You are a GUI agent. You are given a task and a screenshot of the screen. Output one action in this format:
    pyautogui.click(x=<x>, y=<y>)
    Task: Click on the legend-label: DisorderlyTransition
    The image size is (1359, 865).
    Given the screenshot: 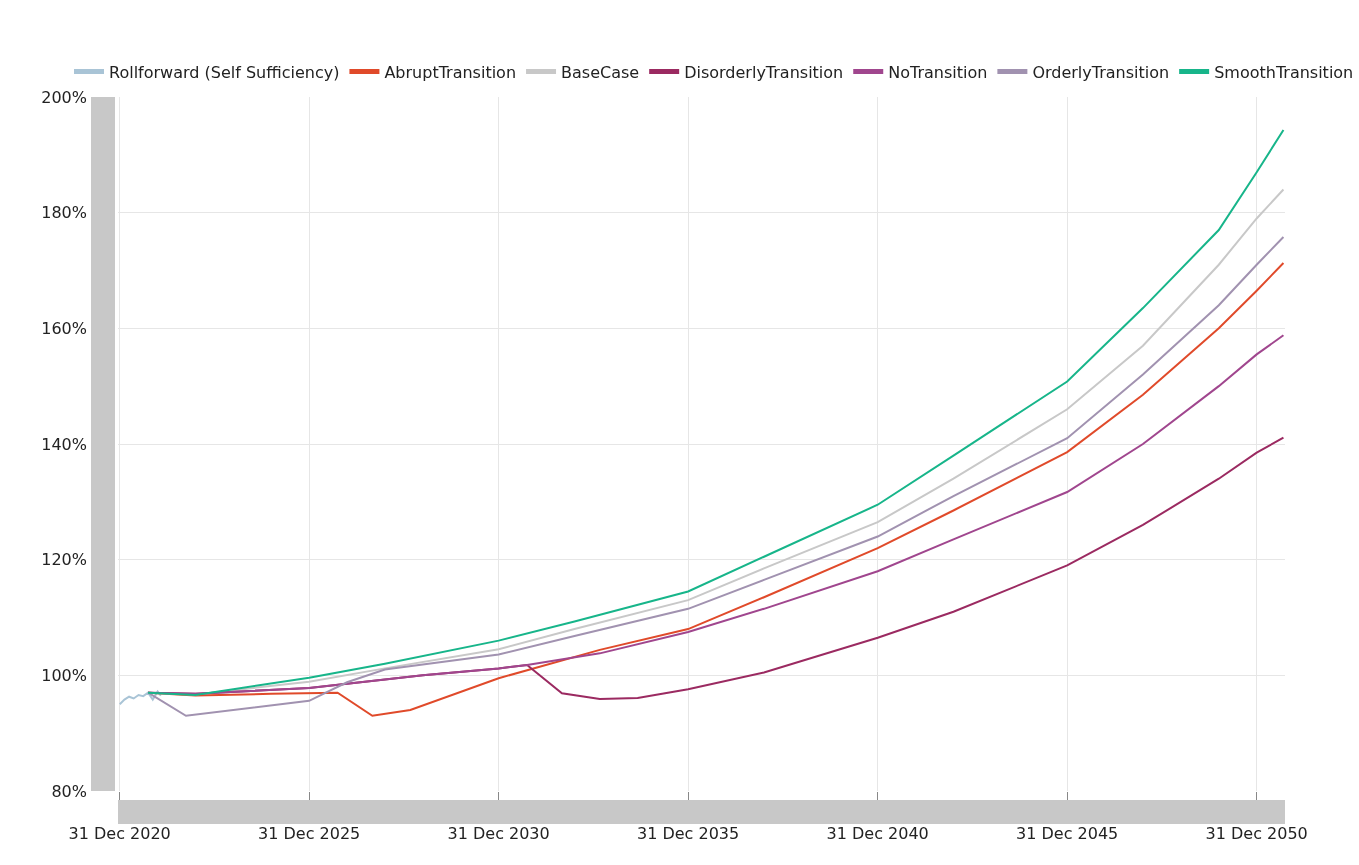 What is the action you would take?
    pyautogui.click(x=764, y=72)
    